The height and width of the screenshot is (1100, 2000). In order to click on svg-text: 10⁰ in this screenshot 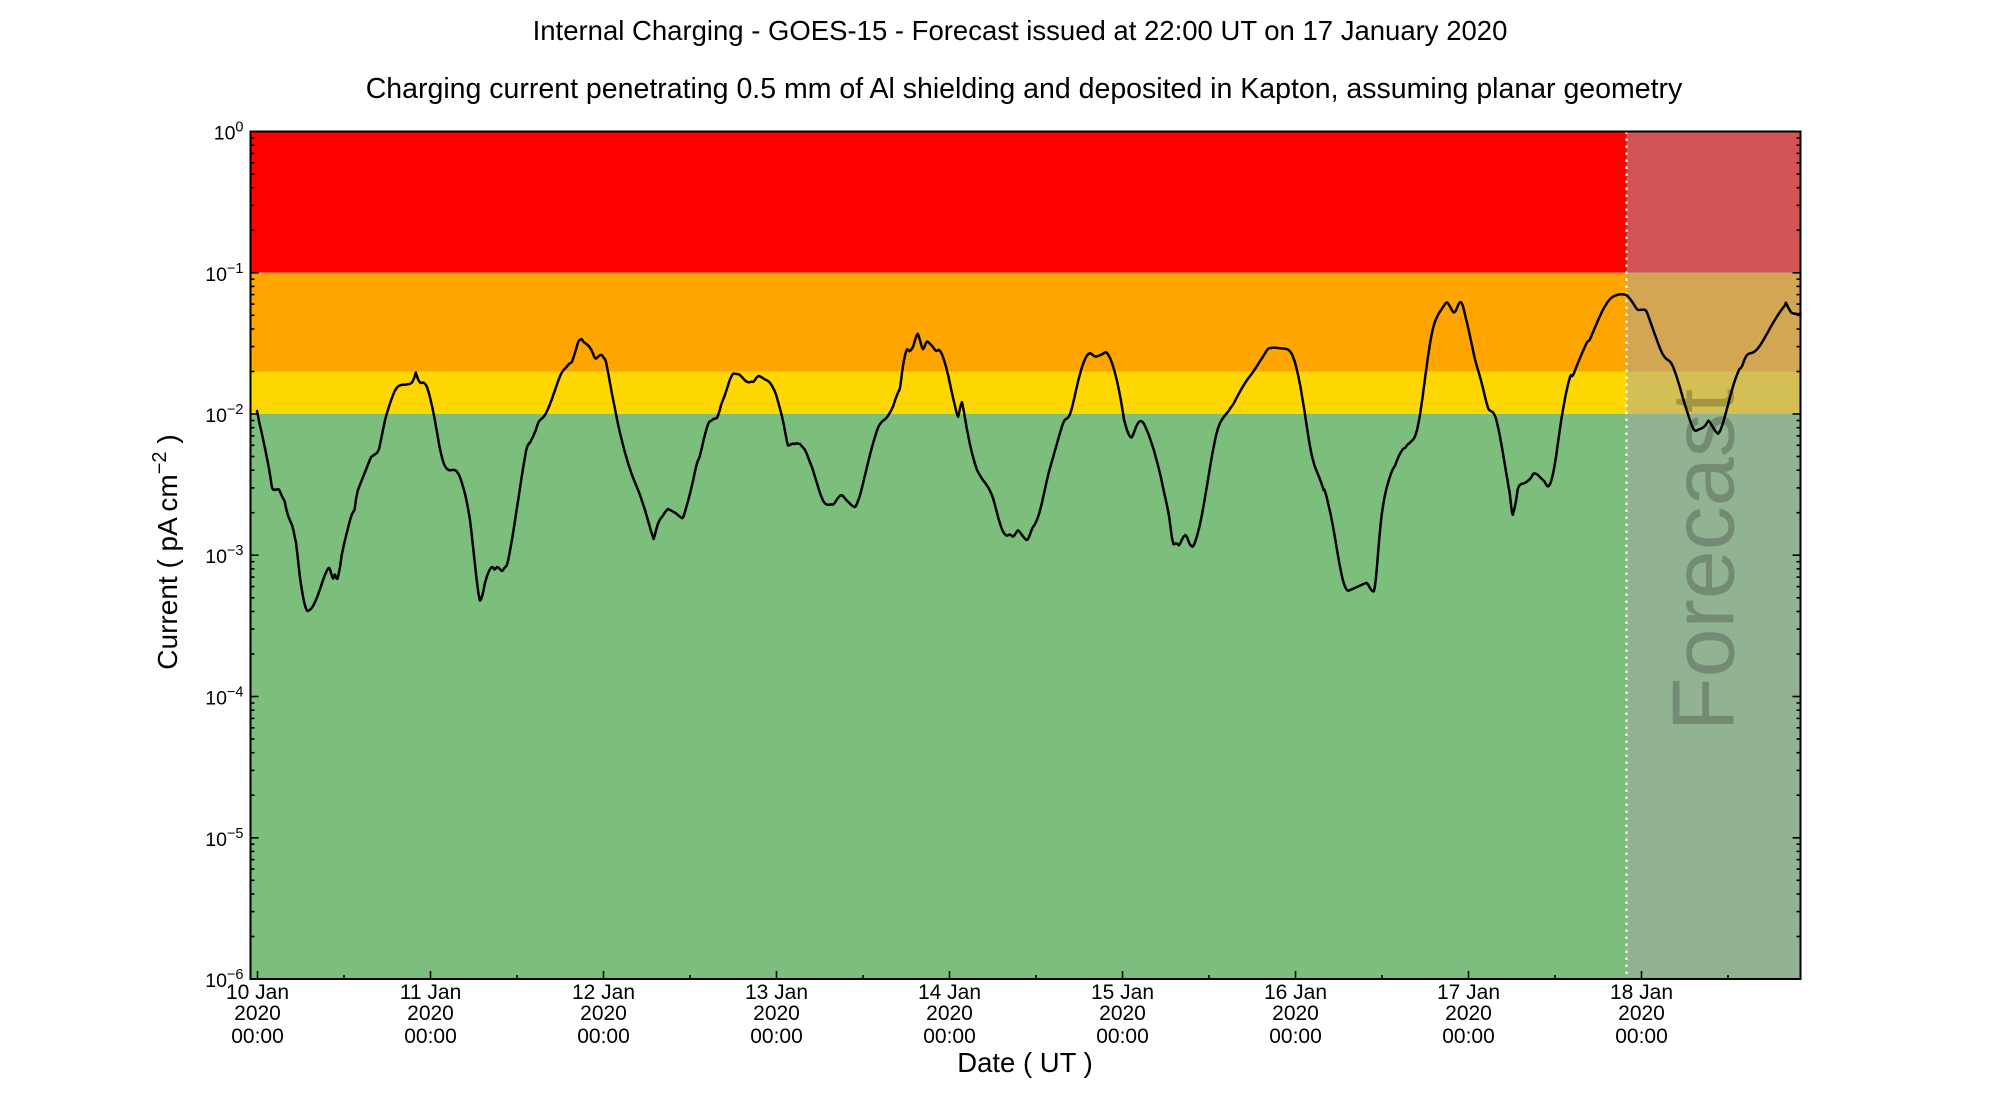, I will do `click(229, 132)`.